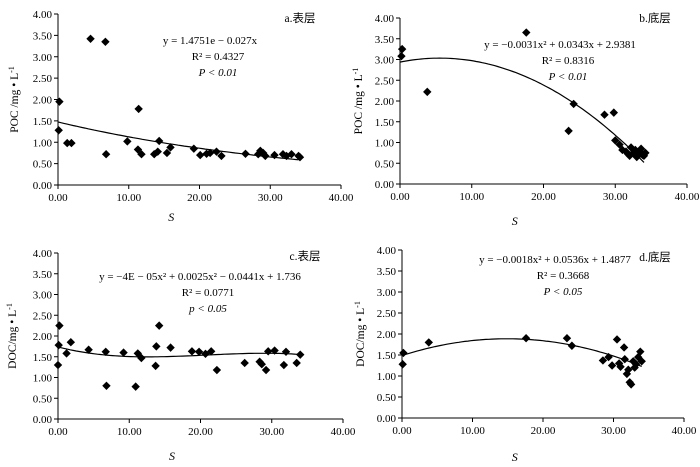 The width and height of the screenshot is (700, 467). What do you see at coordinates (300, 18) in the screenshot?
I see `panel-title: a.表层` at bounding box center [300, 18].